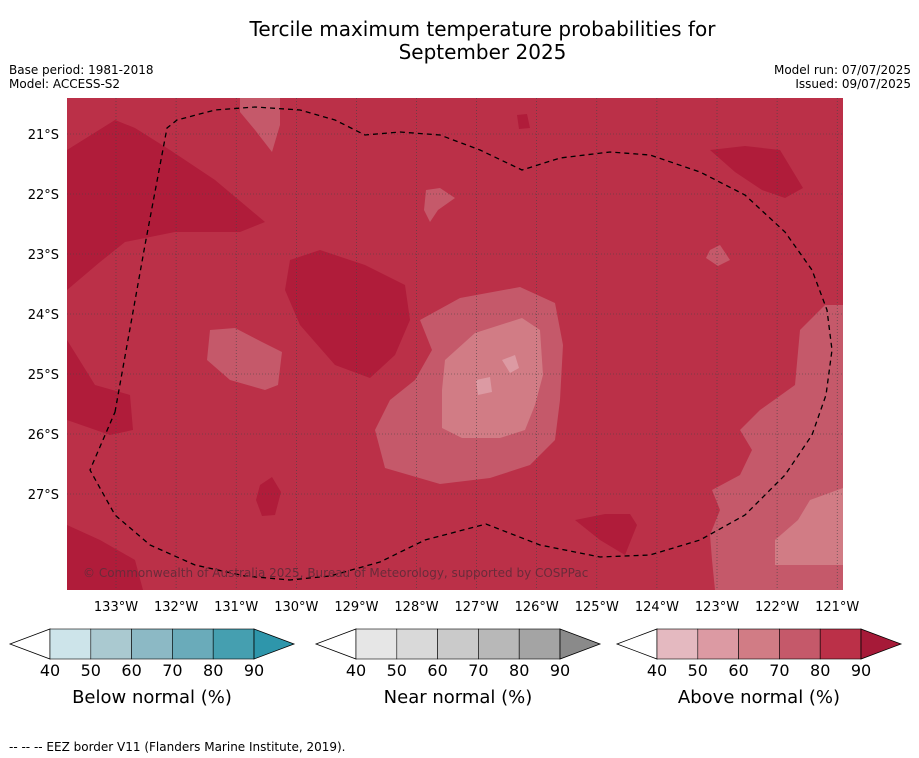 This screenshot has width=919, height=758. Describe the element at coordinates (597, 607) in the screenshot. I see `lon-tick-label: 125°W` at that location.